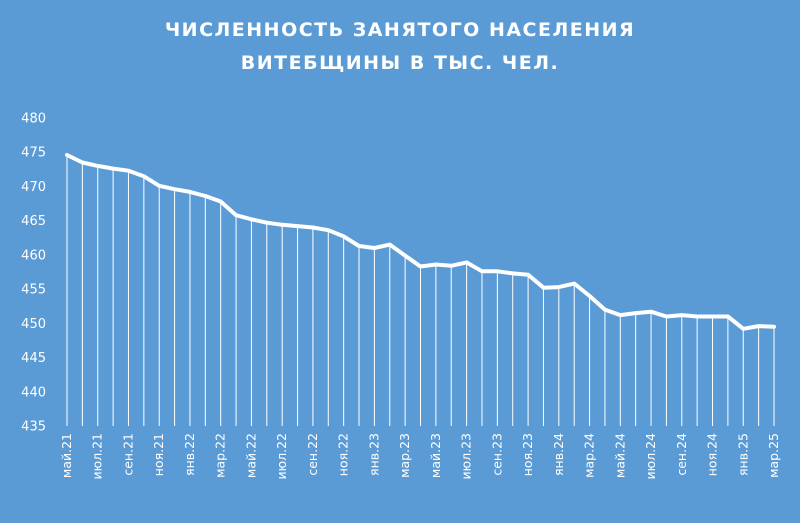 This screenshot has height=523, width=800. I want to click on y-tick-label: 455, so click(33, 290).